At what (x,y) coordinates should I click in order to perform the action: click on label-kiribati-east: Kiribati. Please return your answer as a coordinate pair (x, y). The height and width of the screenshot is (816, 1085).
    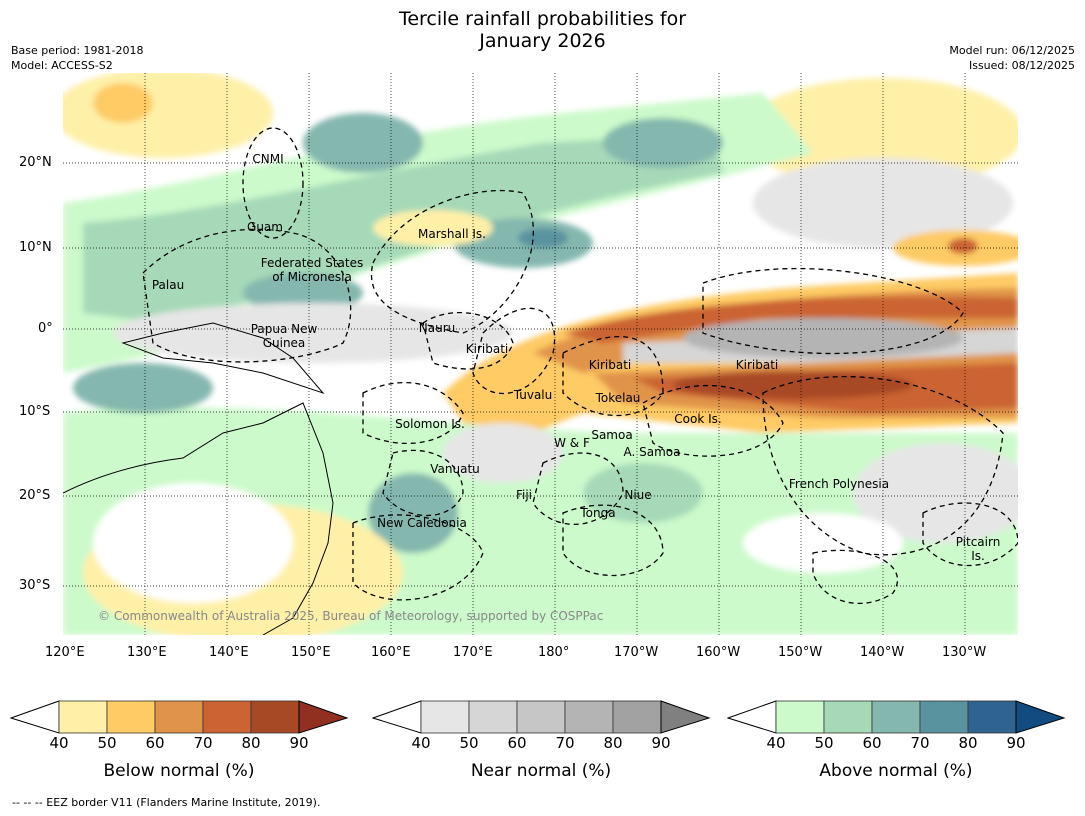
    Looking at the image, I should click on (757, 365).